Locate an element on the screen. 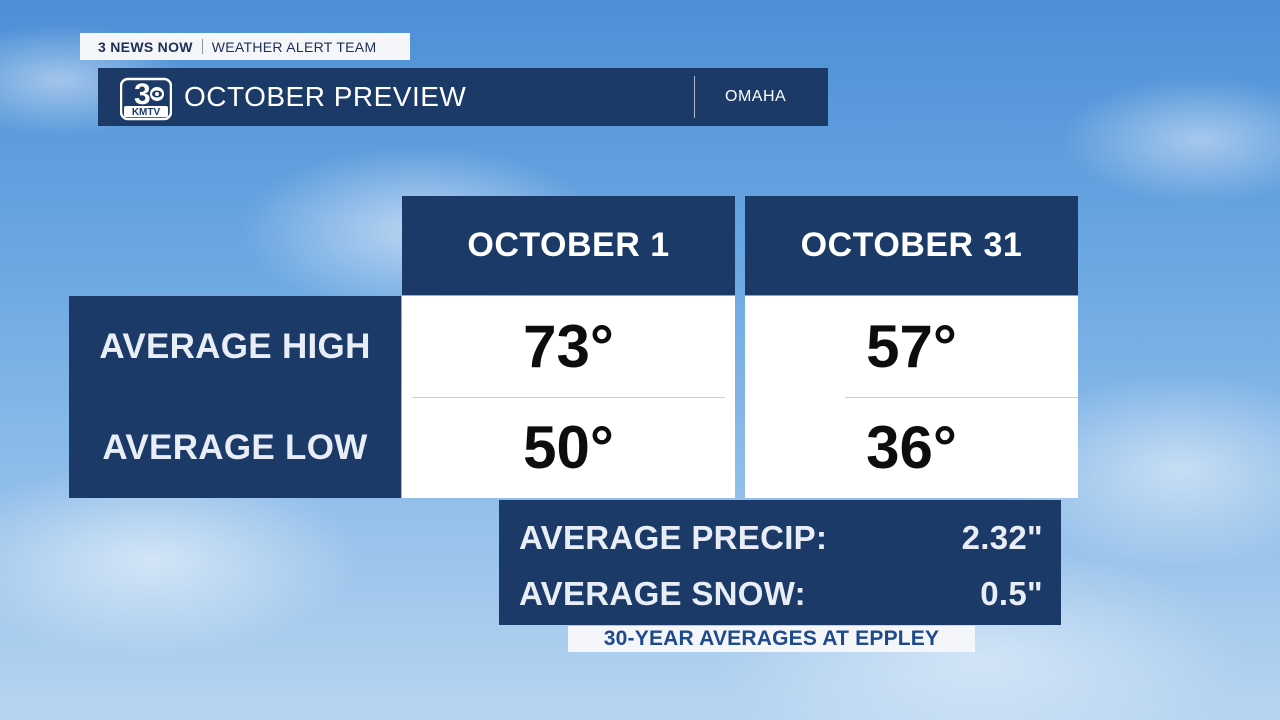 The width and height of the screenshot is (1280, 720). news-badge: 3 NEWS NOW WEATHER ALERT TEAM is located at coordinates (245, 46).